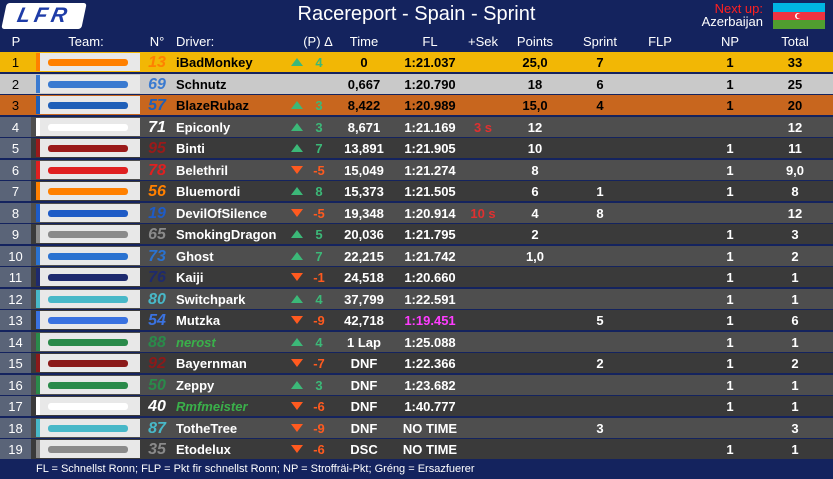 The width and height of the screenshot is (833, 479). I want to click on total-cell: 8, so click(795, 191).